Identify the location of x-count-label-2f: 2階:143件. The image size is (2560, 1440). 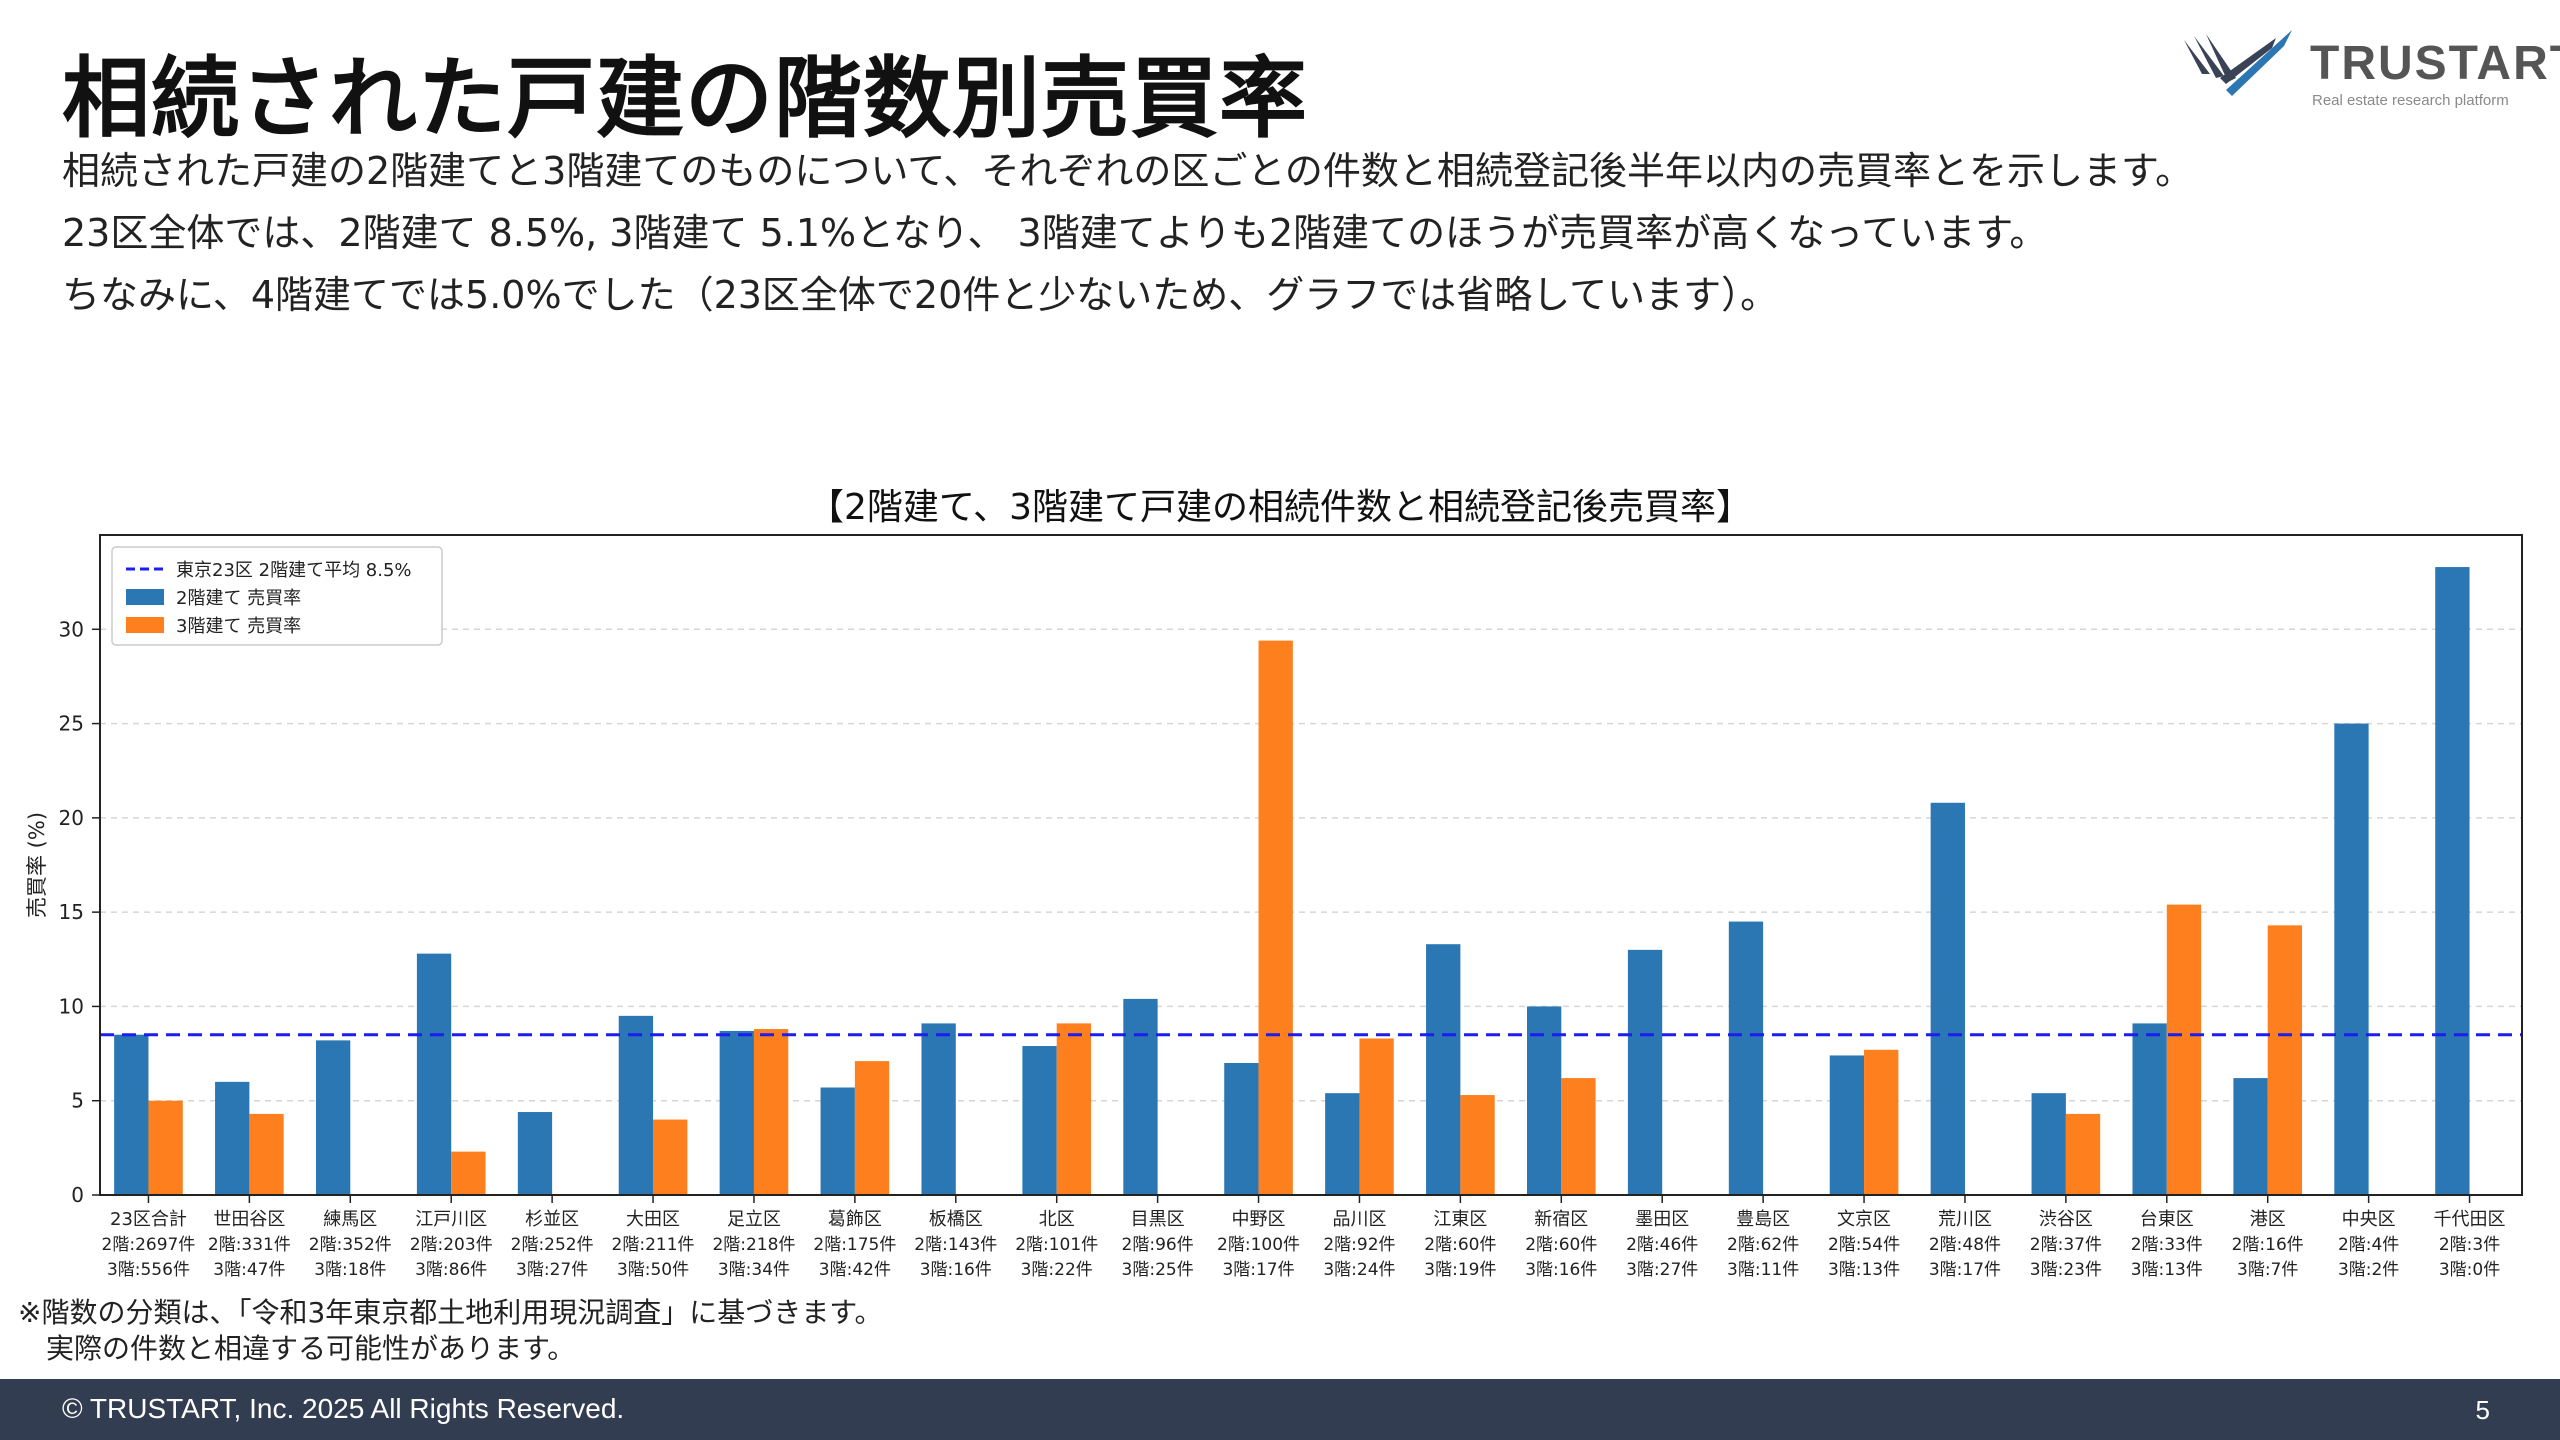
(955, 1245).